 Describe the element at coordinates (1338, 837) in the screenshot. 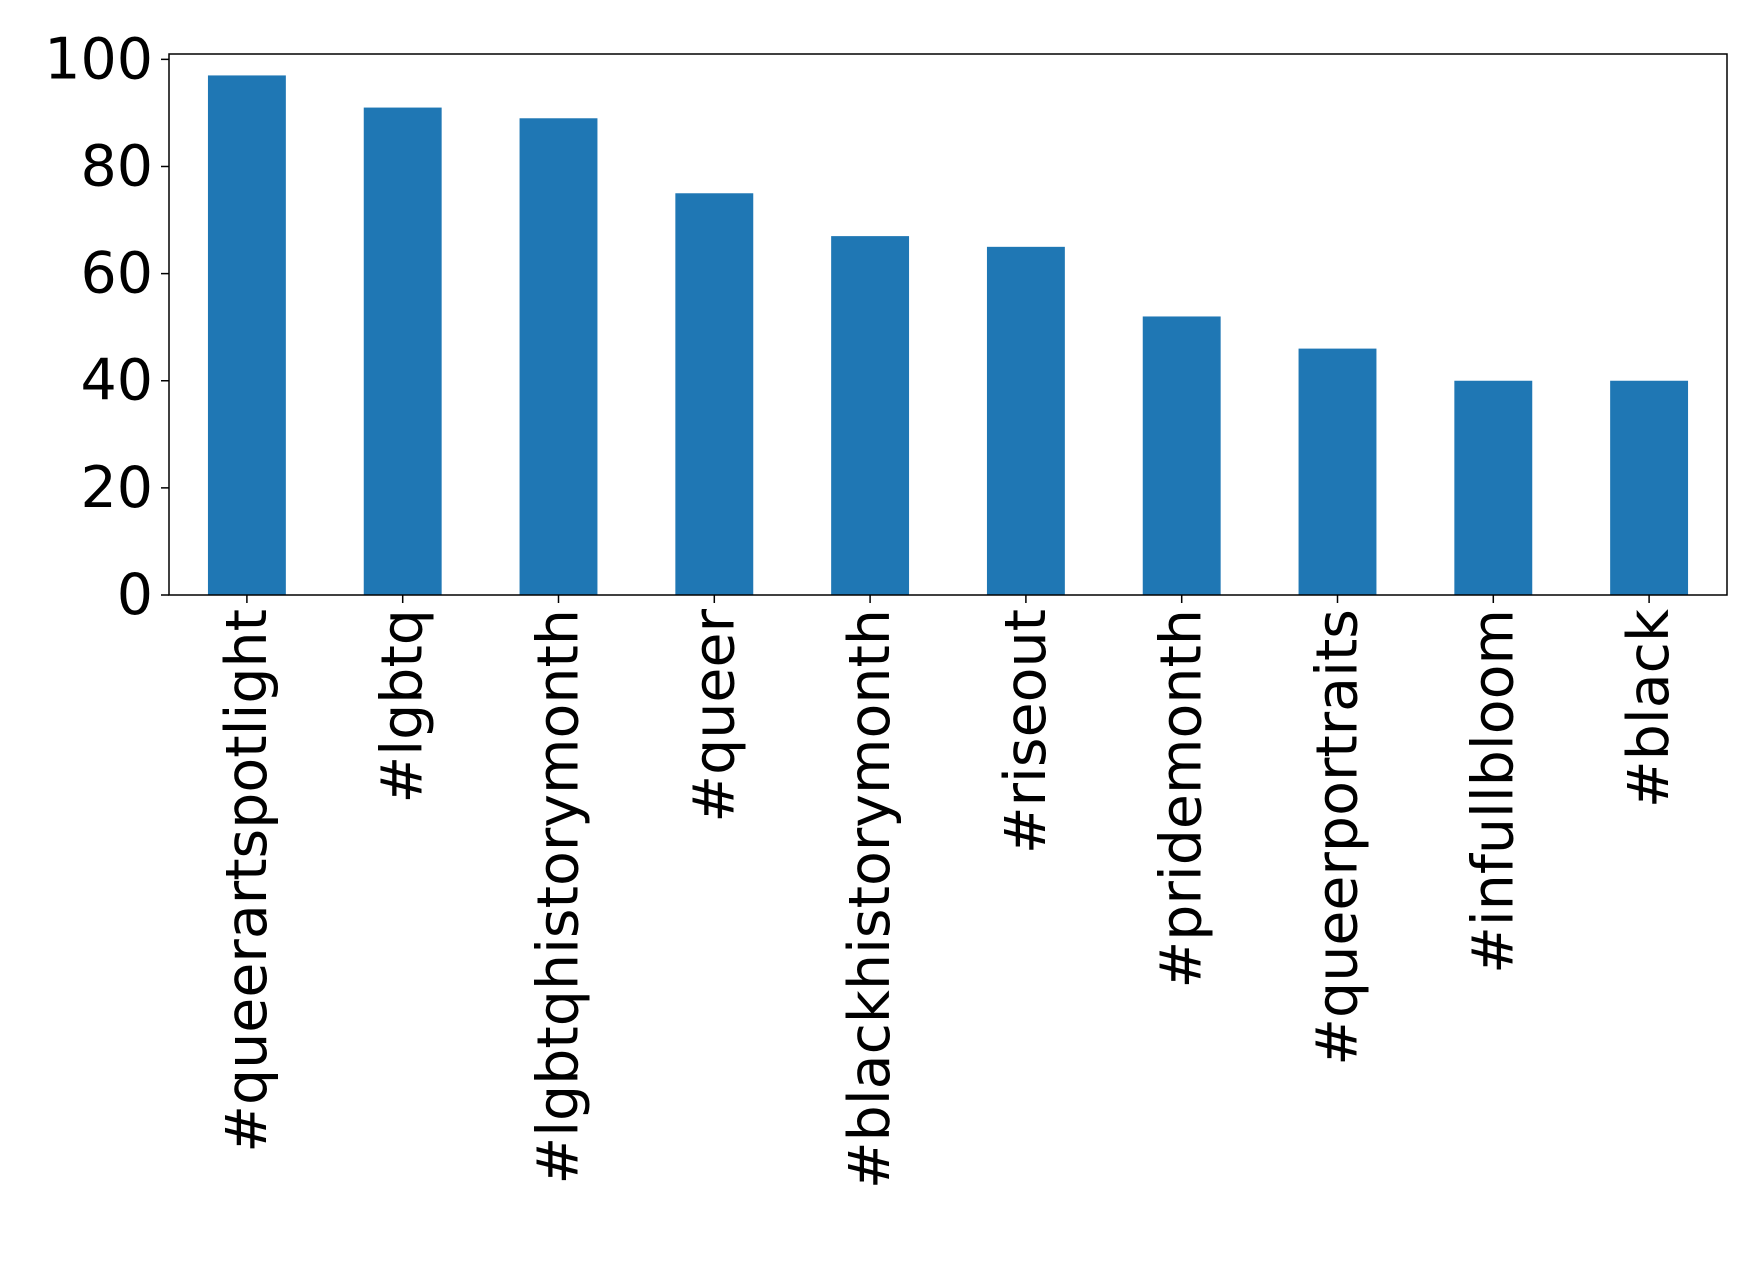

I see `x-tick-label: #queerportraits` at that location.